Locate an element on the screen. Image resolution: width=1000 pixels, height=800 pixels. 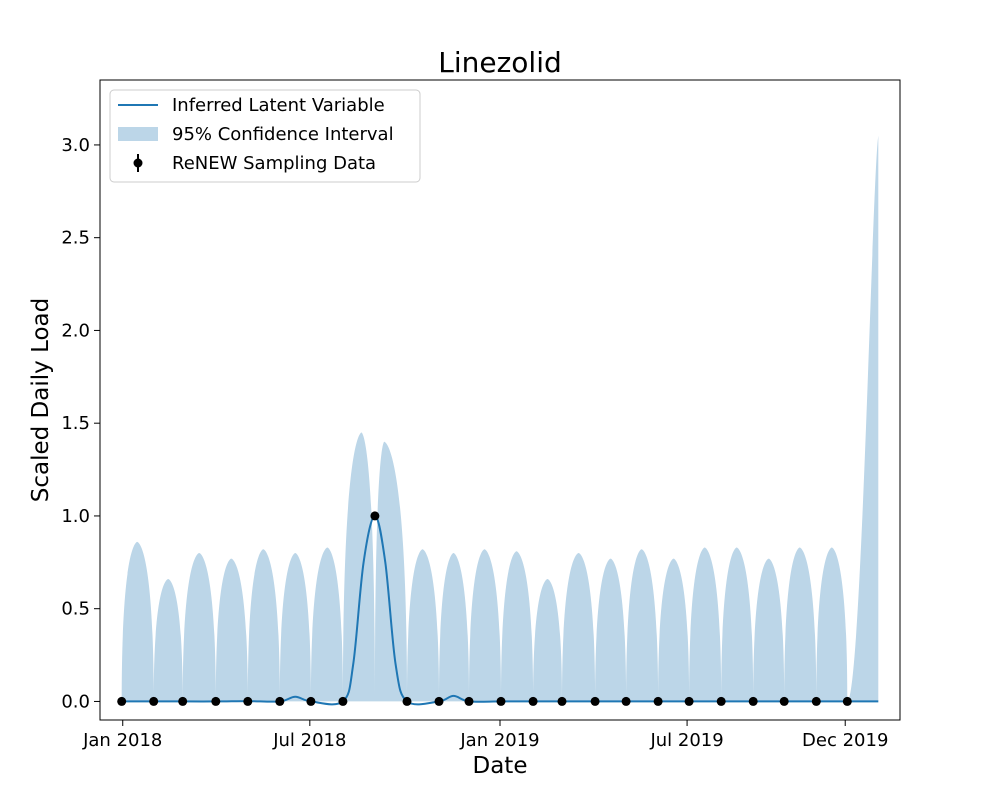
y-tick-label: 0.5 is located at coordinates (75, 609).